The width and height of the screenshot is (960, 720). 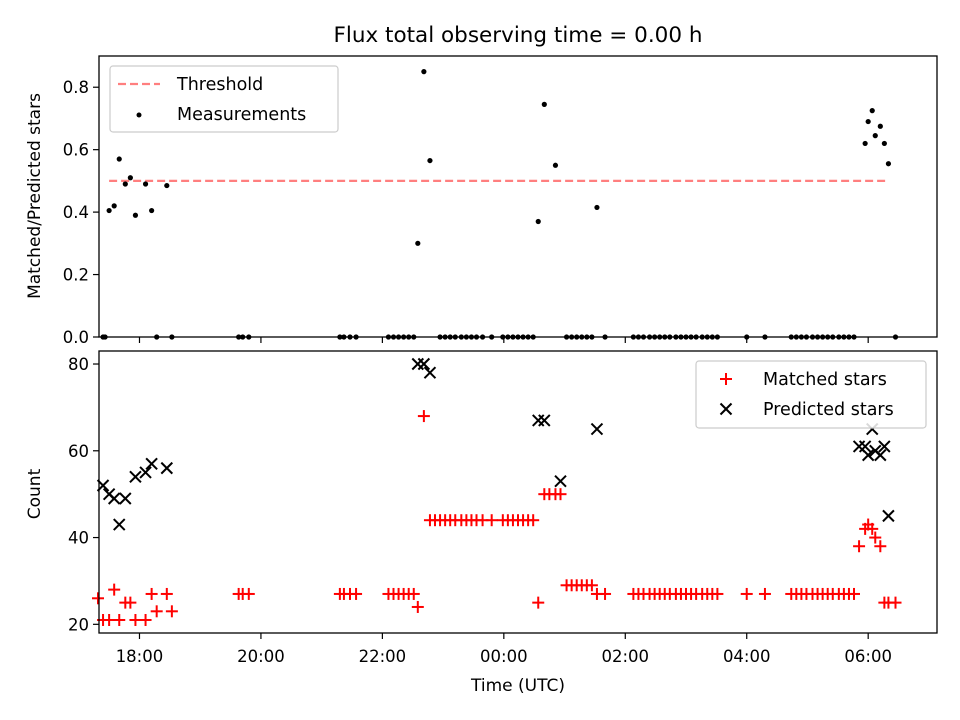 I want to click on bottom-x-tick-label: 22:00, so click(x=383, y=656).